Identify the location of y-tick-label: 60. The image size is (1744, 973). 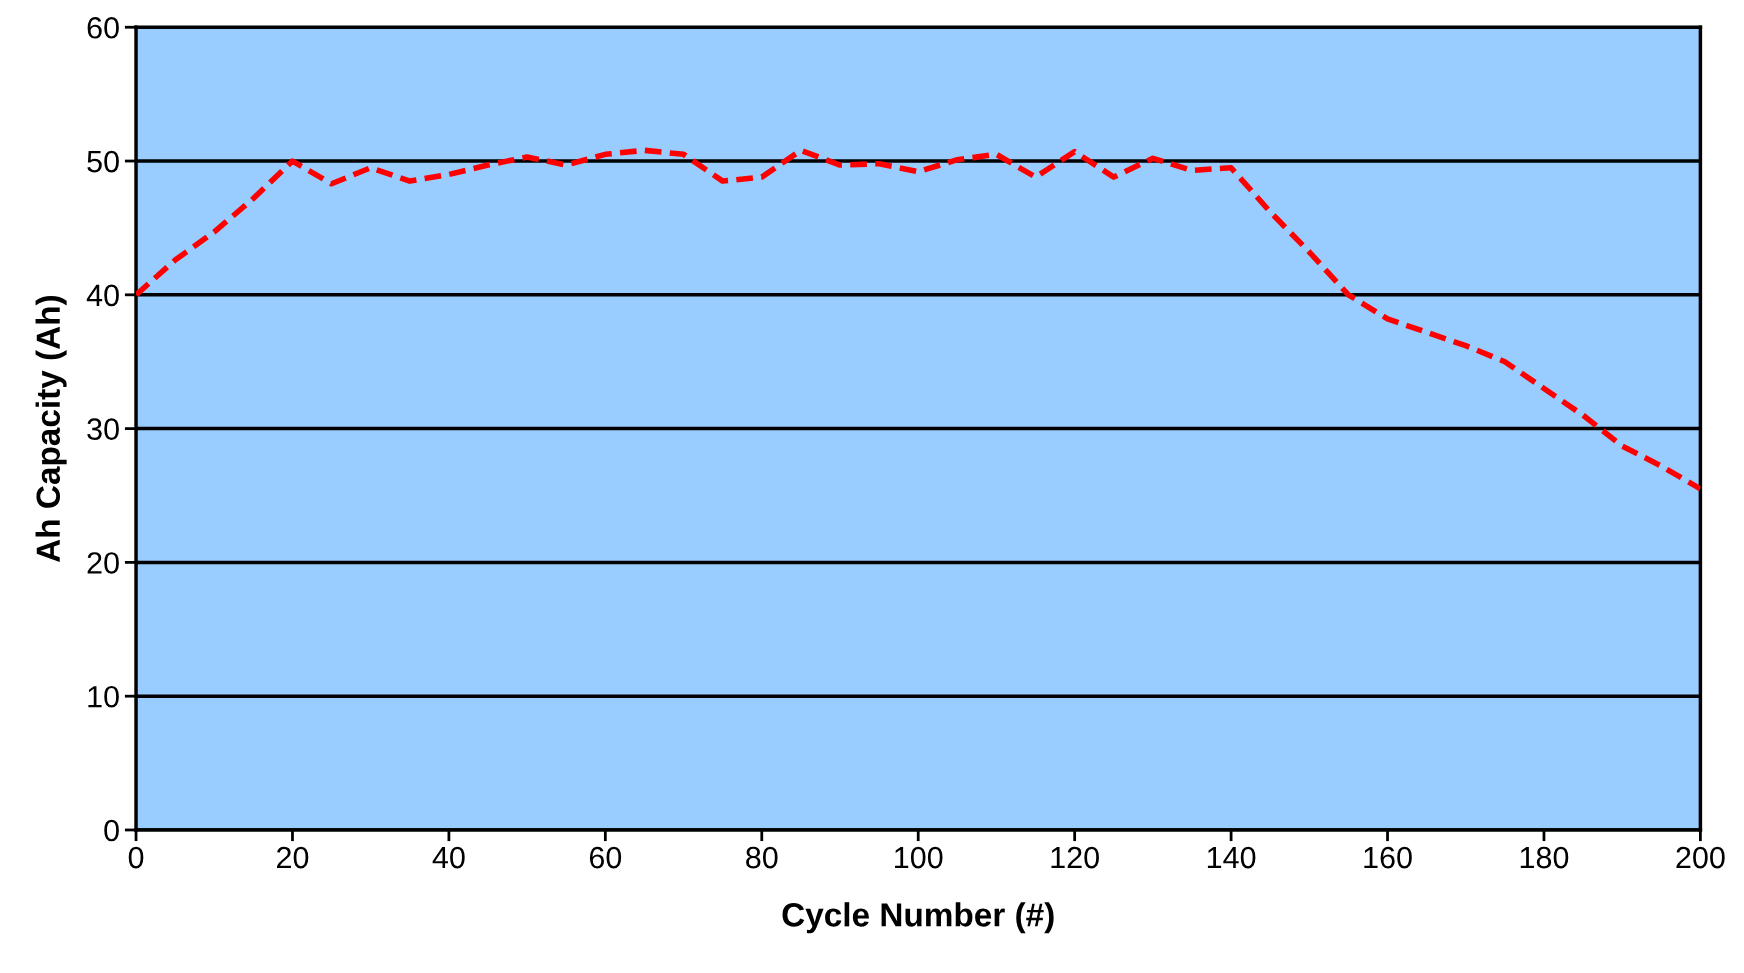
(103, 27).